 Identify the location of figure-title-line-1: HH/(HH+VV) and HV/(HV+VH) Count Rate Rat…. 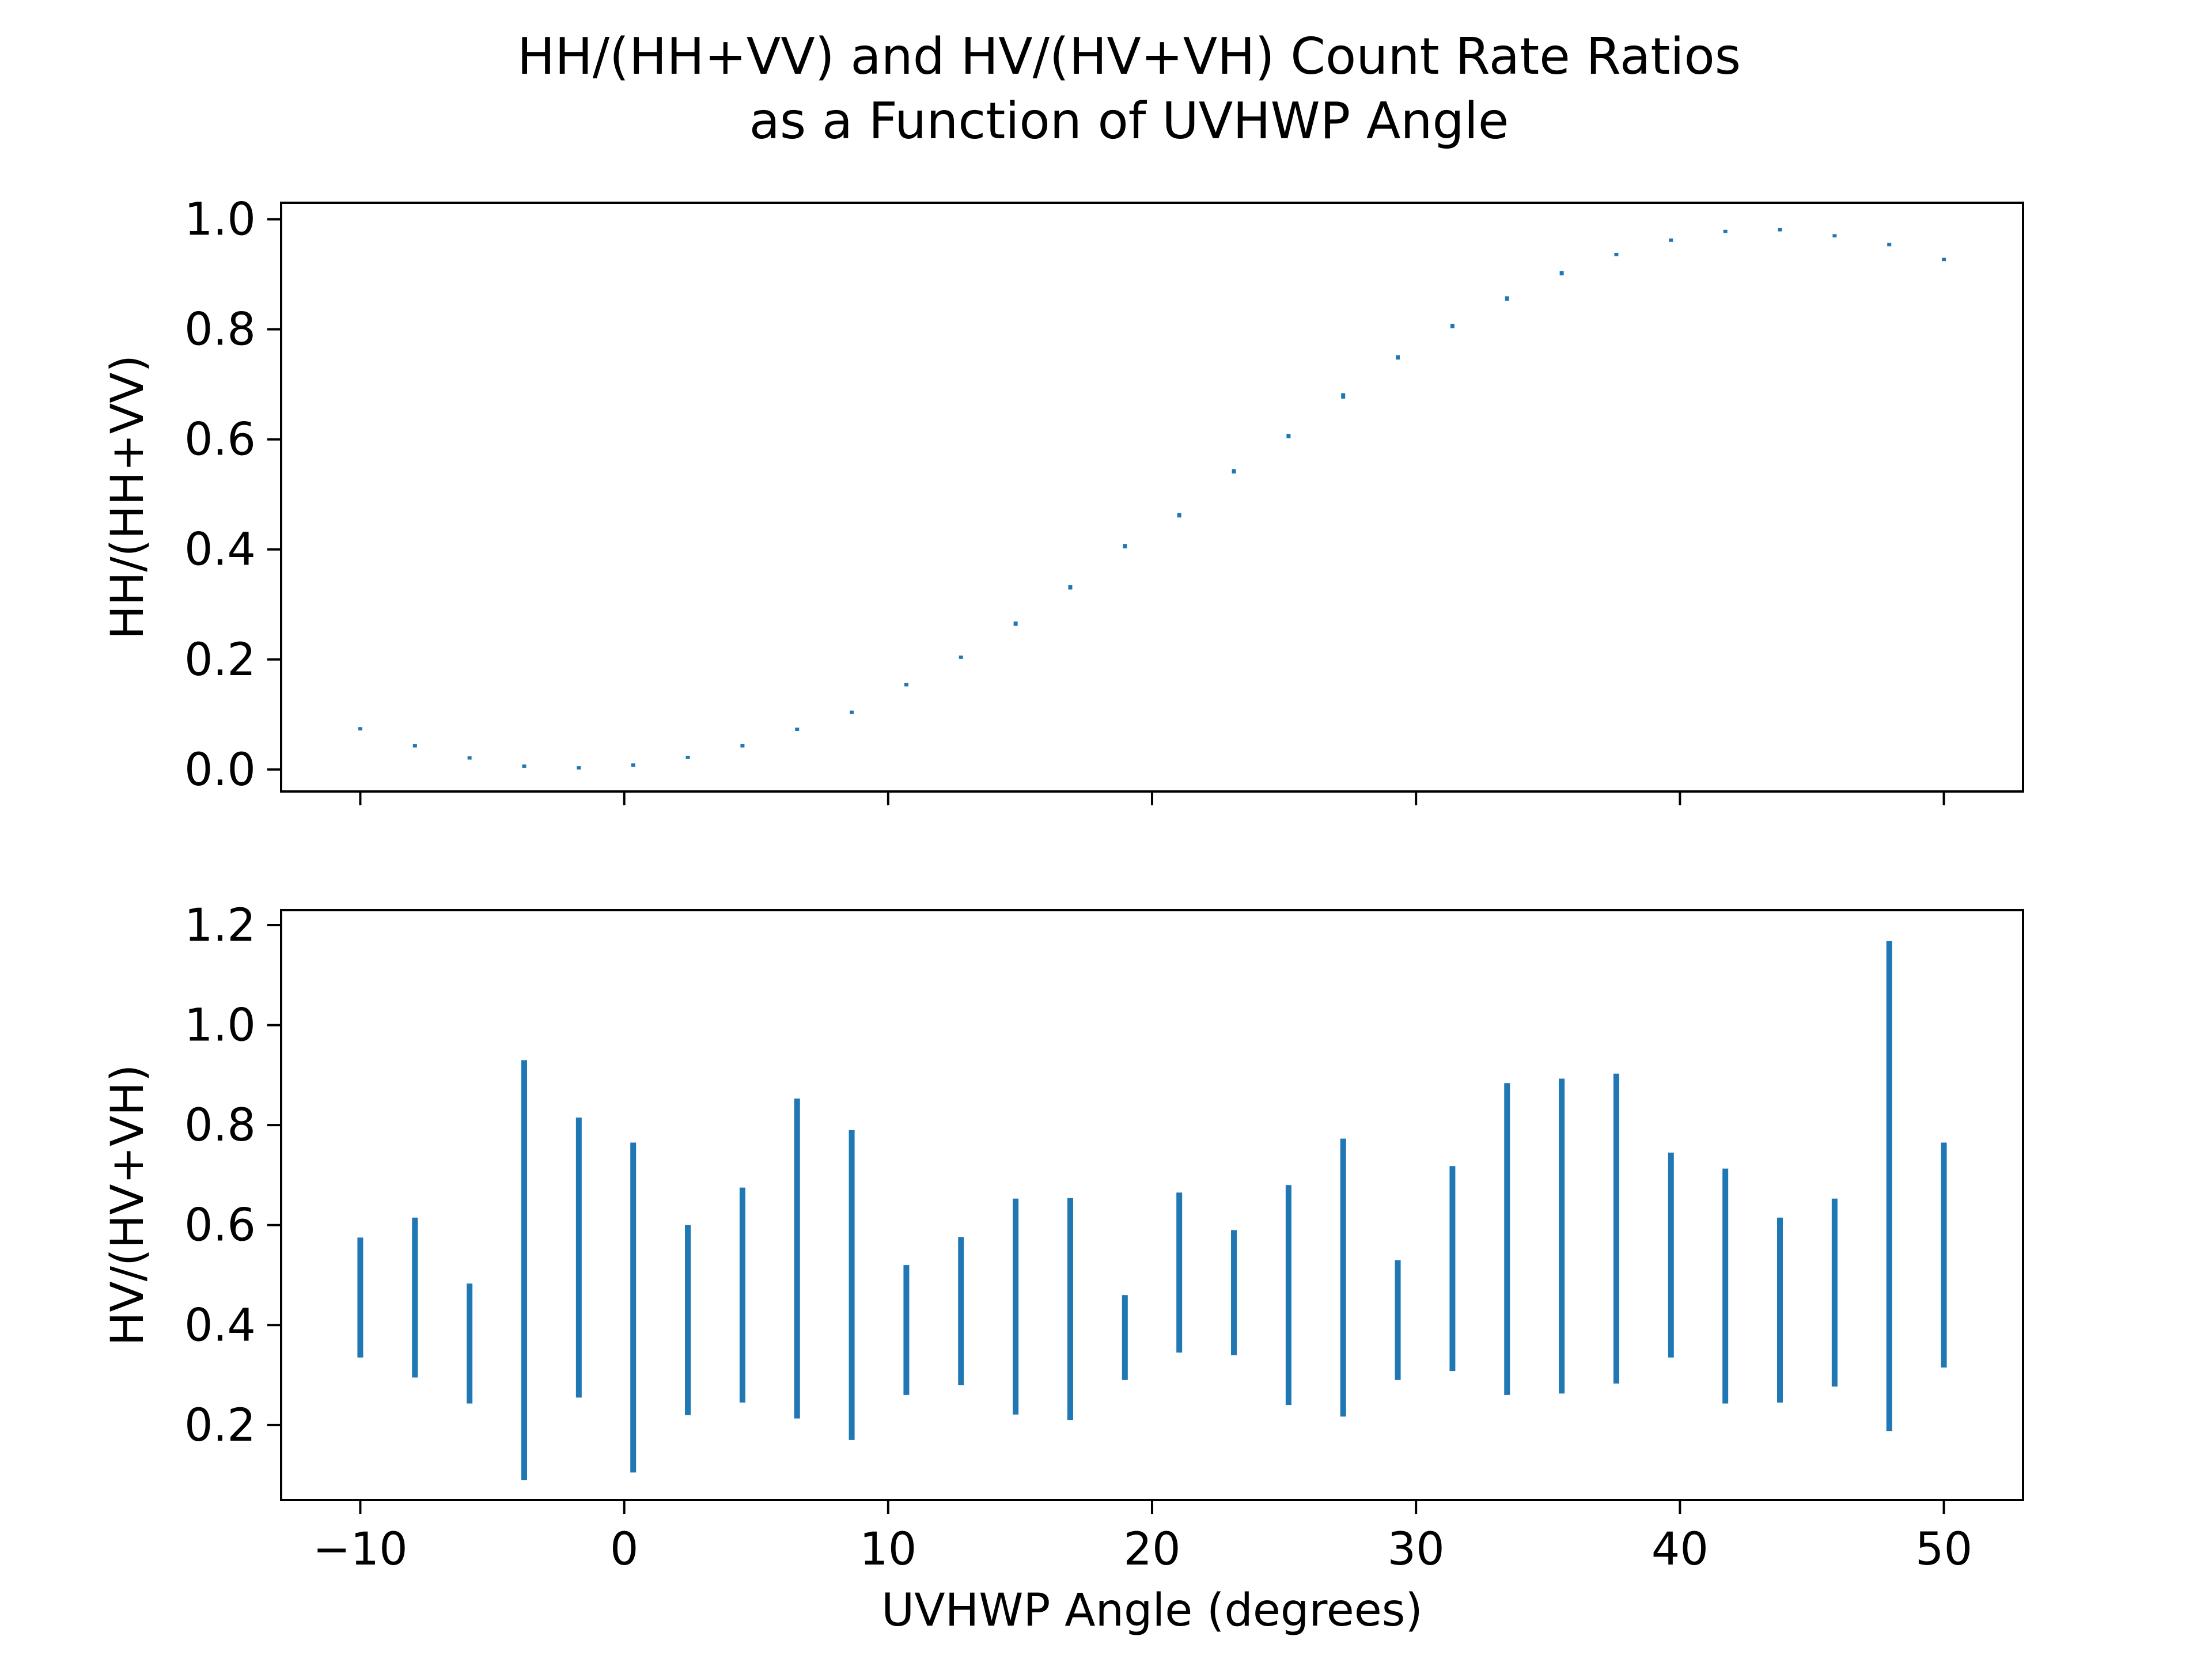
(1129, 56).